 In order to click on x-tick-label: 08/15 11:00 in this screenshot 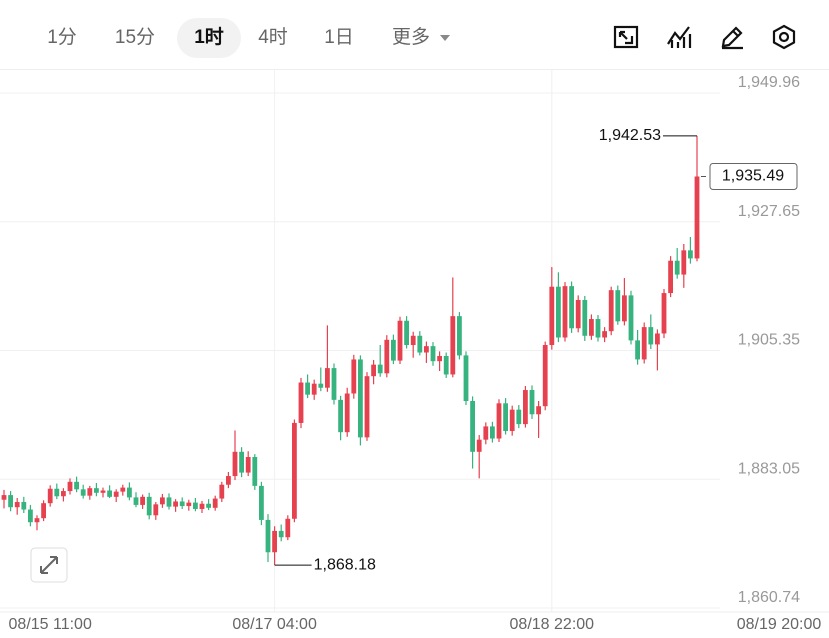, I will do `click(50, 624)`.